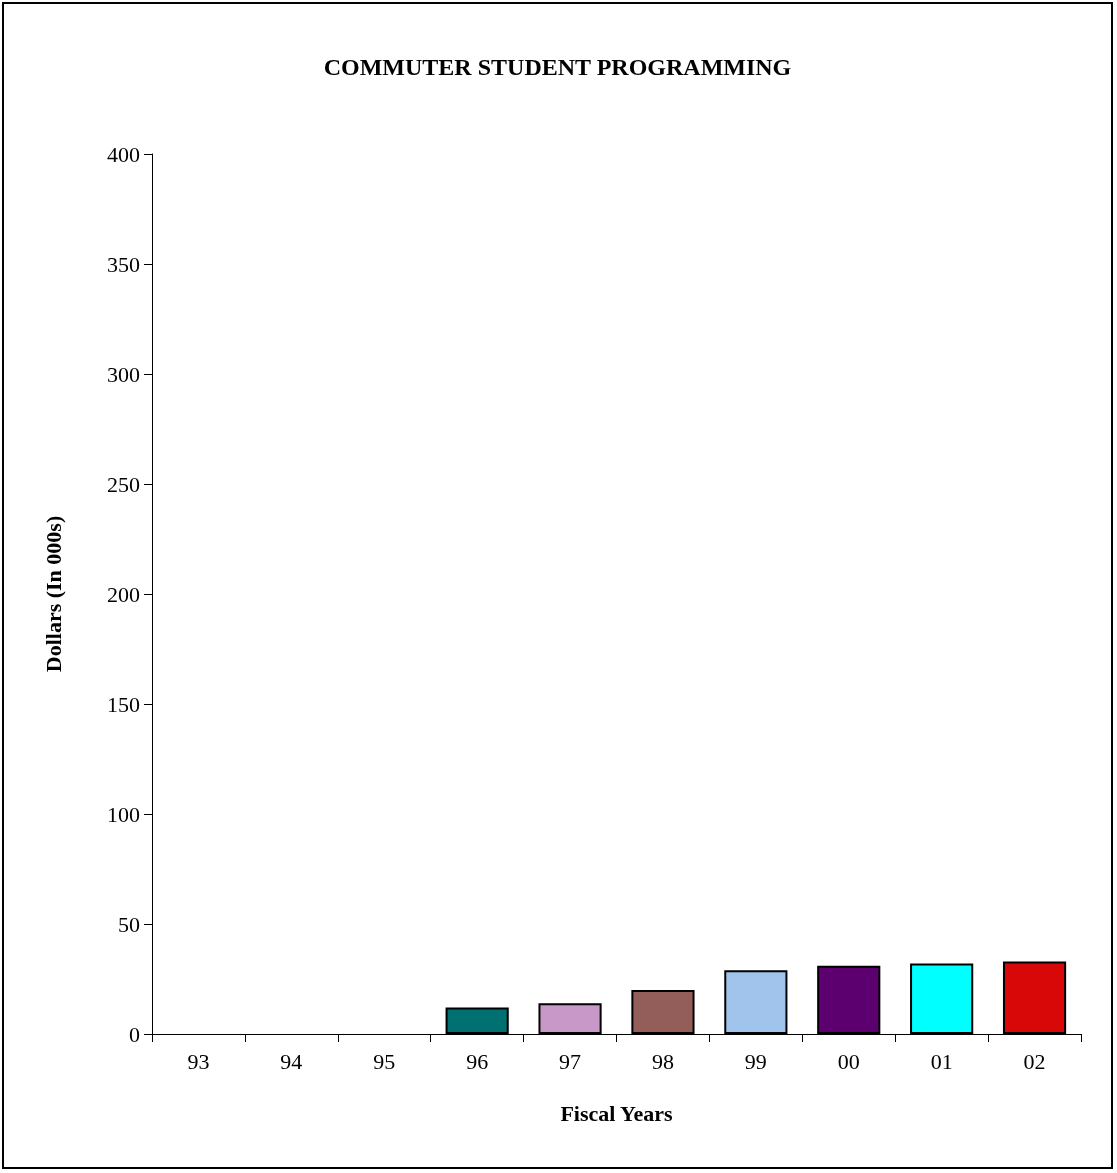 Image resolution: width=1117 pixels, height=1173 pixels. Describe the element at coordinates (755, 1061) in the screenshot. I see `x-tick-label: 99` at that location.